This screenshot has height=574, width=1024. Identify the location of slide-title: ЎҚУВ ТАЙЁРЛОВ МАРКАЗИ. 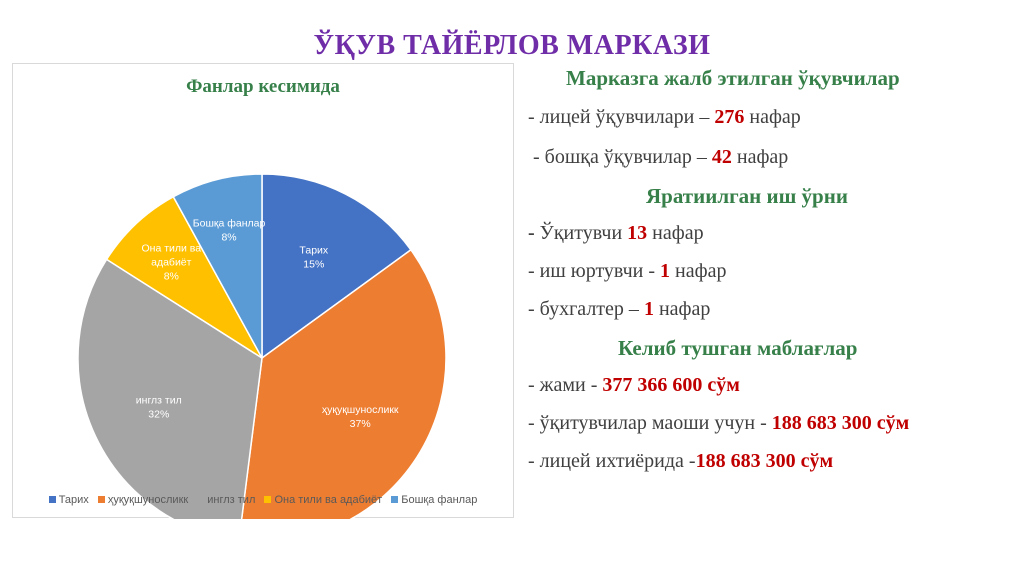
(512, 45).